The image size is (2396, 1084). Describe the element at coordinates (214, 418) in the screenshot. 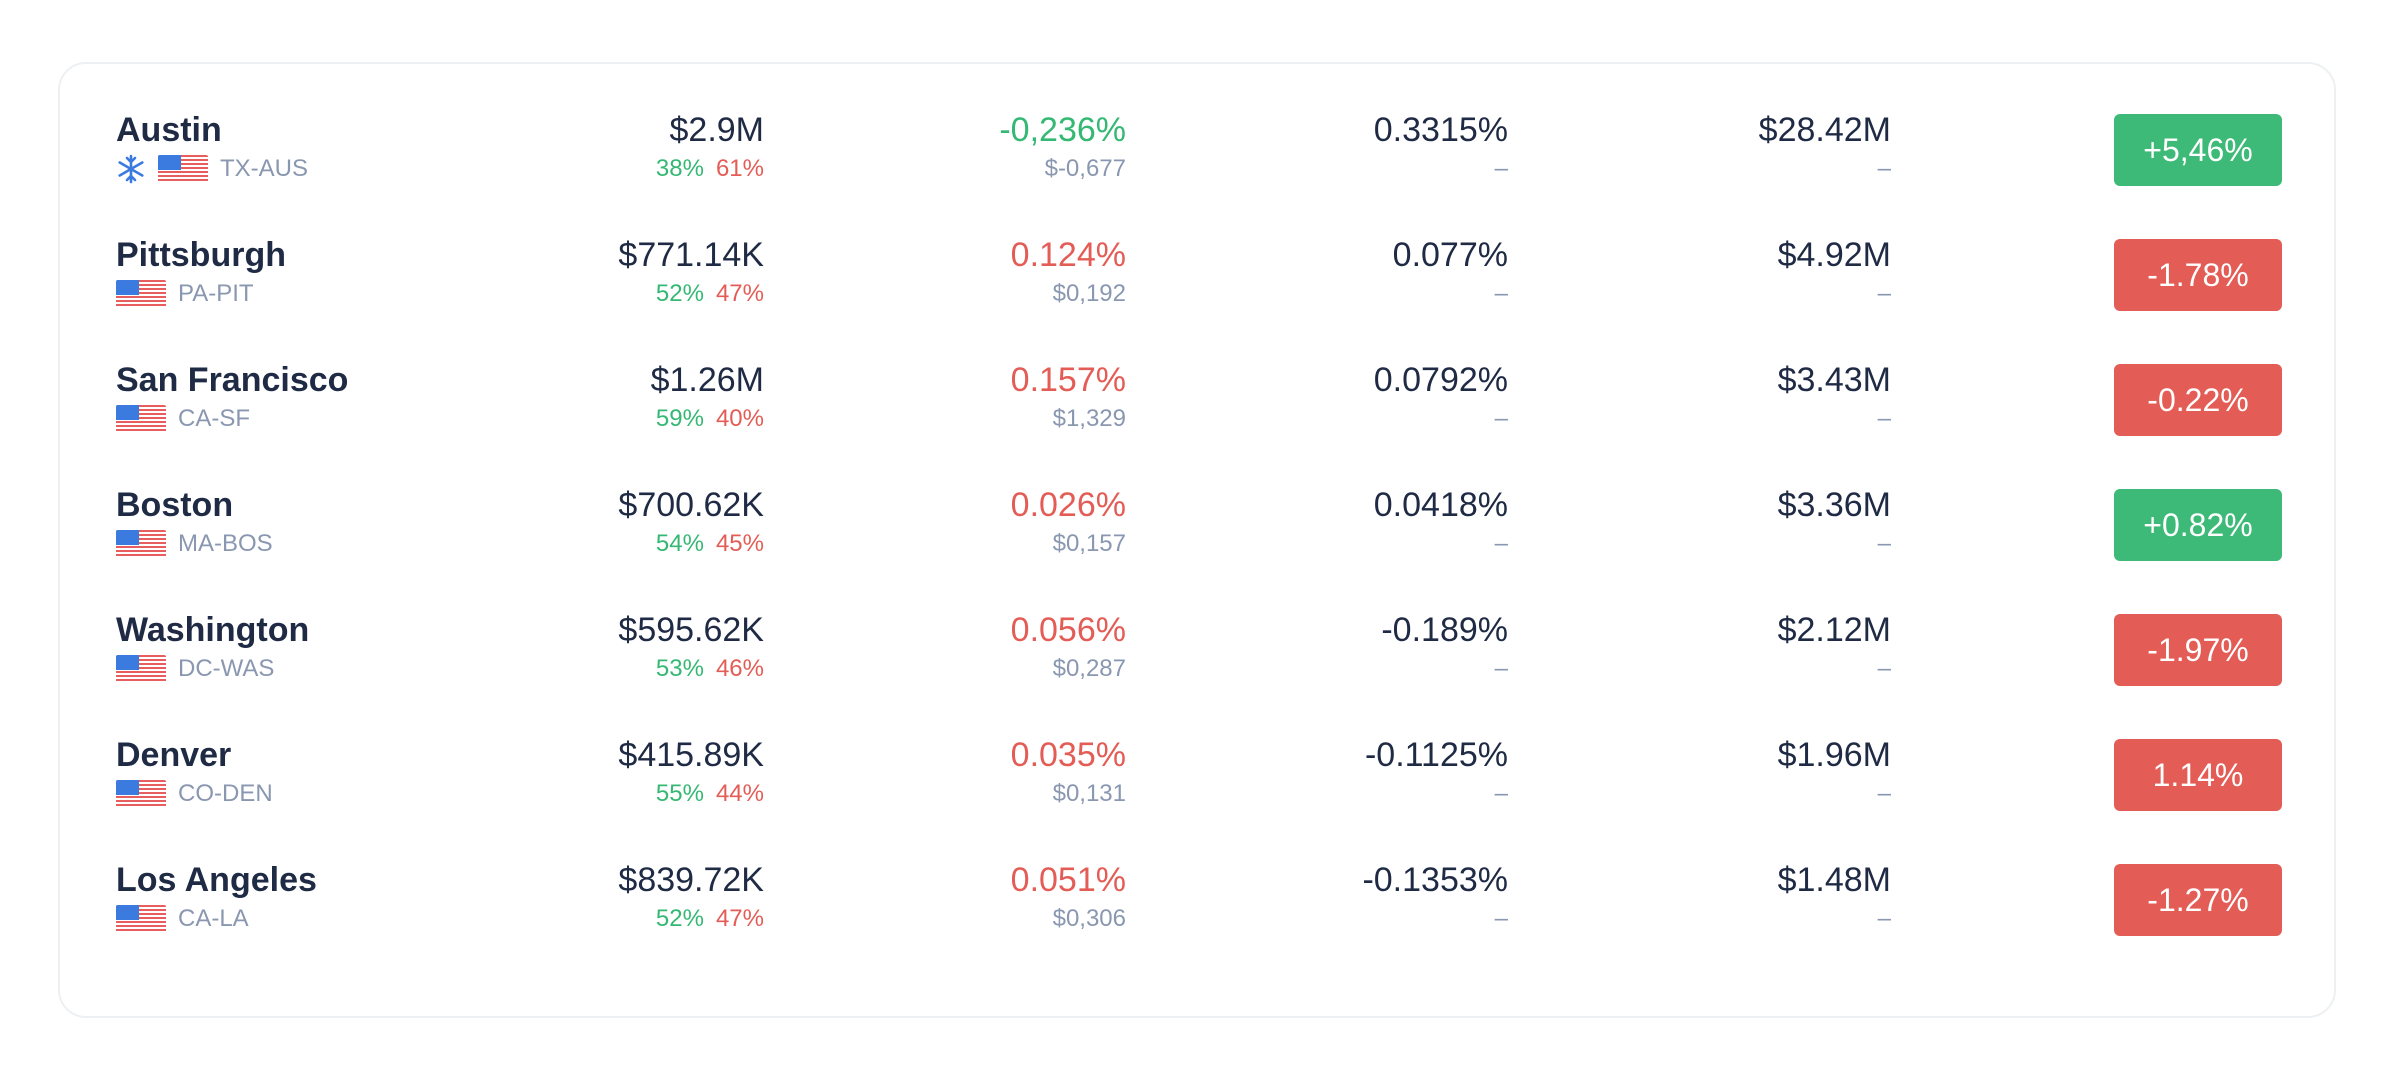

I see `city-code: CA-SF` at that location.